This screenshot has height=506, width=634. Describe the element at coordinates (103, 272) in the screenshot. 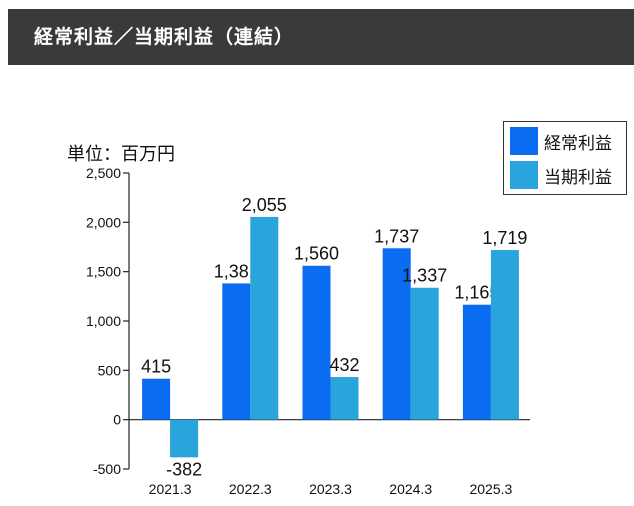

I see `y-tick-label: 1,500` at that location.